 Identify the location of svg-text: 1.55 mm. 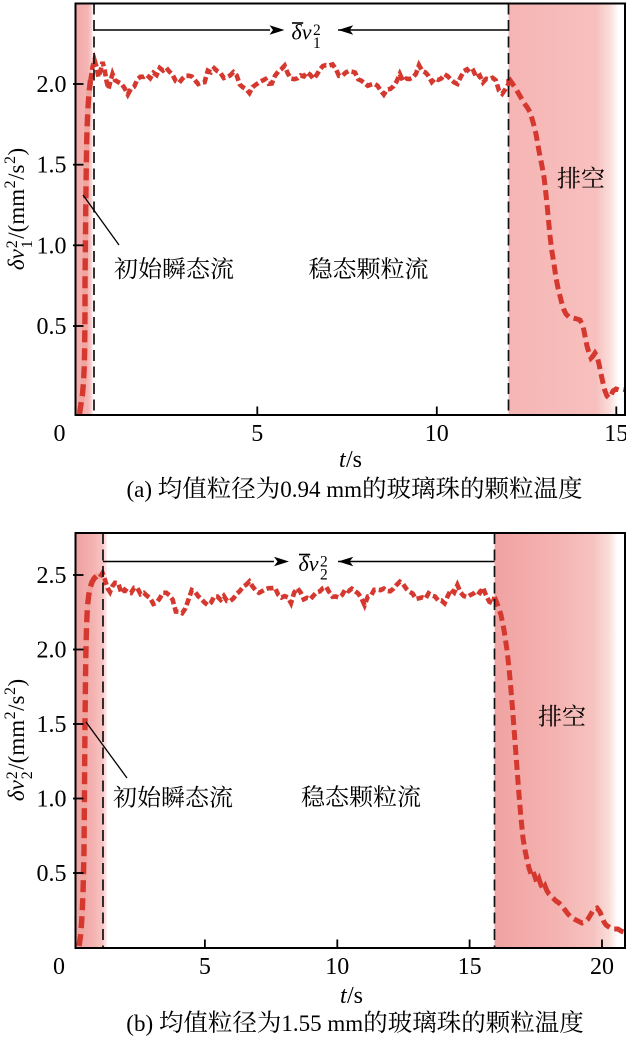
(322, 1023).